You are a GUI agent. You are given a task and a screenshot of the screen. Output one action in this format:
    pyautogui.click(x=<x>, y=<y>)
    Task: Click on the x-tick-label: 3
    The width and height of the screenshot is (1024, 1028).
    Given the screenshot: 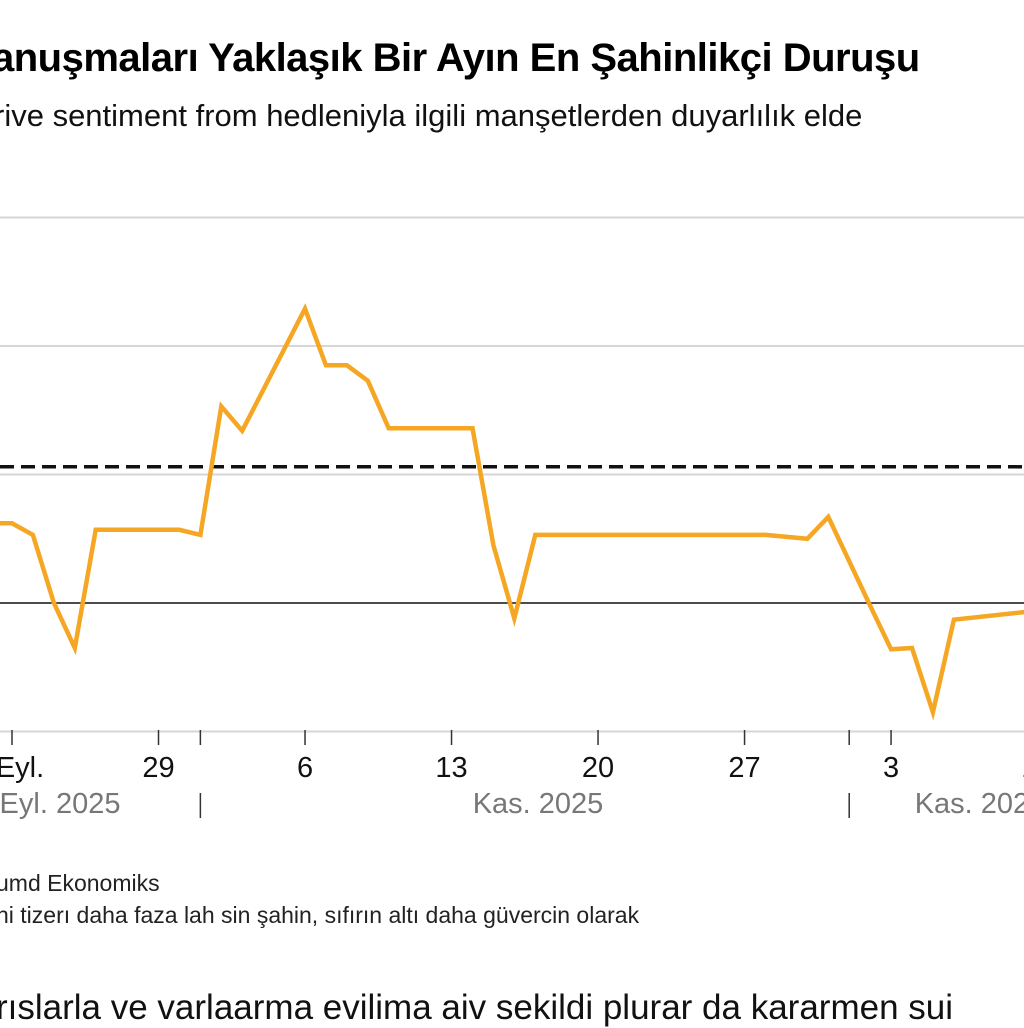 What is the action you would take?
    pyautogui.click(x=891, y=768)
    